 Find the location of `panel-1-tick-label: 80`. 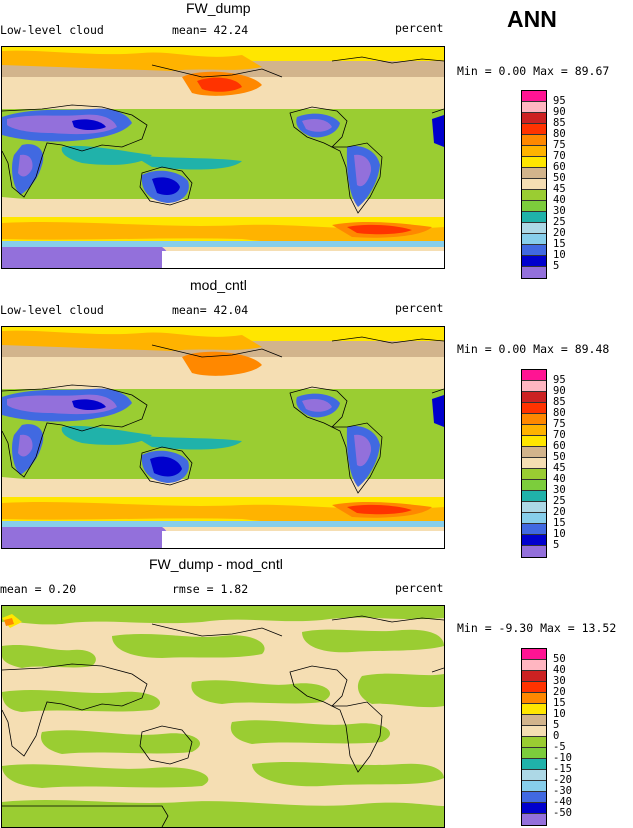

panel-1-tick-label: 80 is located at coordinates (559, 134).